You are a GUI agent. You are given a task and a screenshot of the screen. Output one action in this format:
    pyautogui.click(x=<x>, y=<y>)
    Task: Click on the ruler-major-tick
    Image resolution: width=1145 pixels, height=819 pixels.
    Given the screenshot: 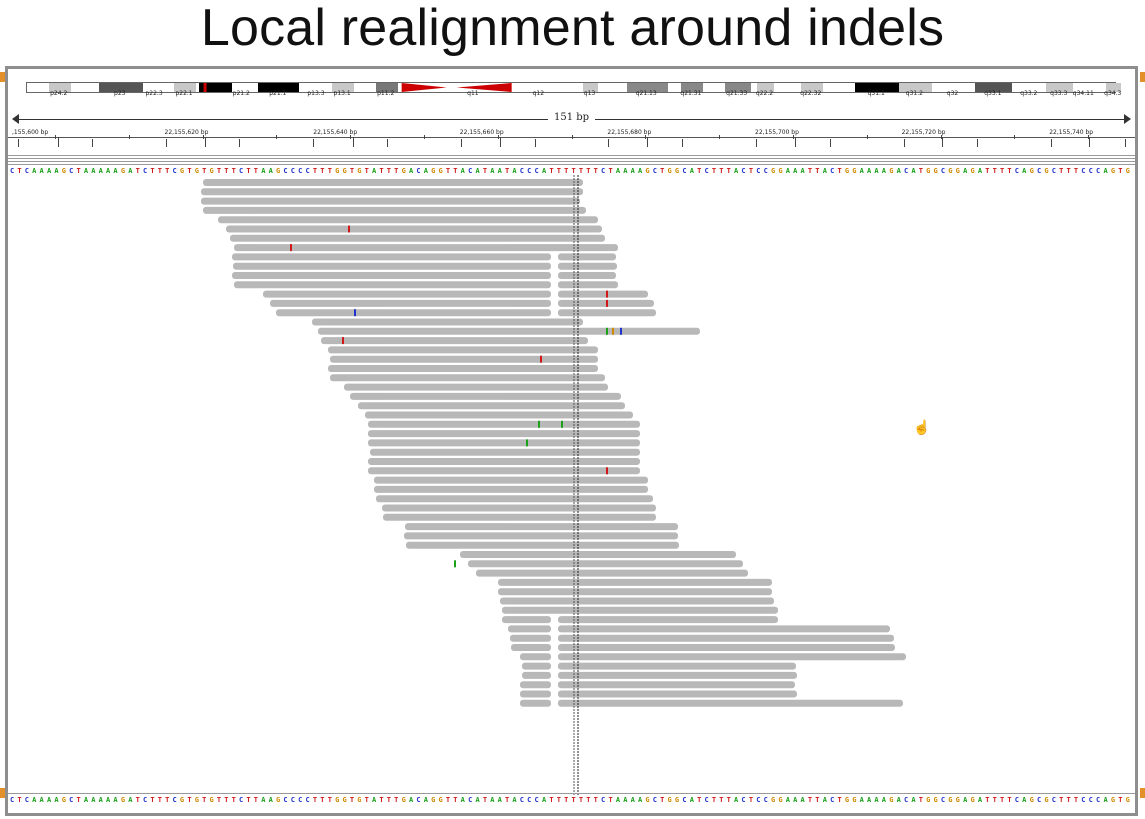 What is the action you would take?
    pyautogui.click(x=796, y=142)
    